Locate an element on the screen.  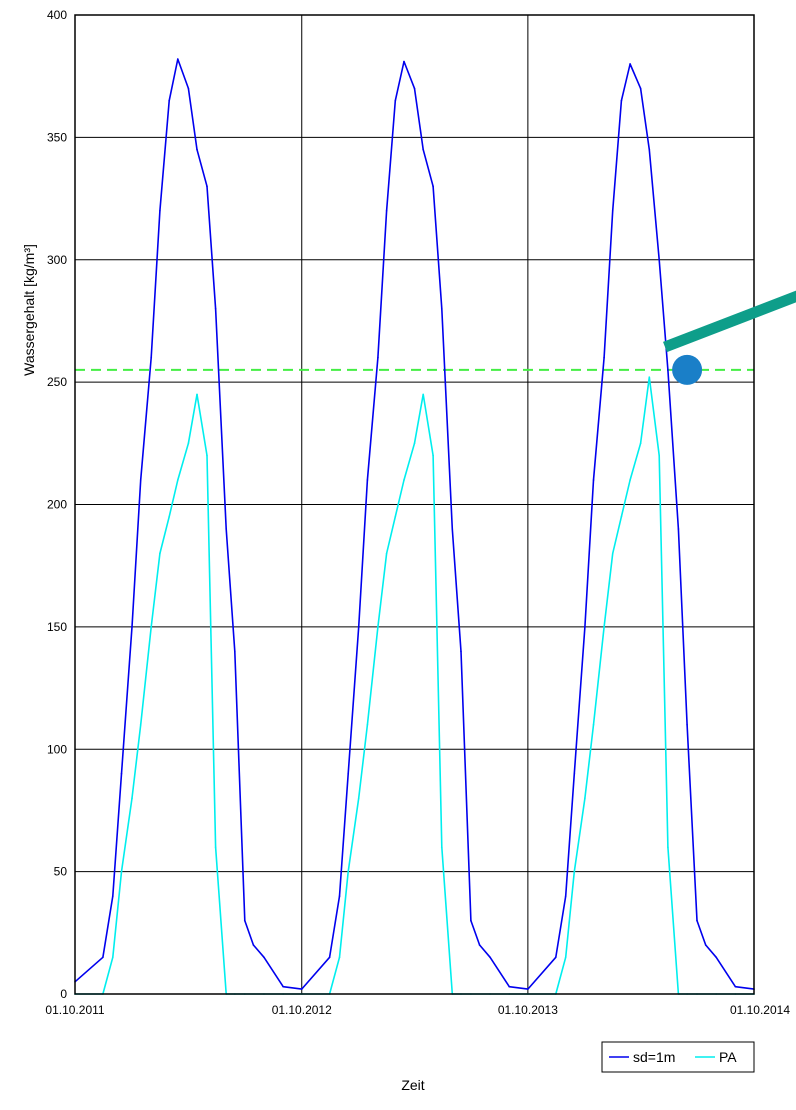
y-axis-title: Wassergehalt [kg/m³] is located at coordinates (29, 310).